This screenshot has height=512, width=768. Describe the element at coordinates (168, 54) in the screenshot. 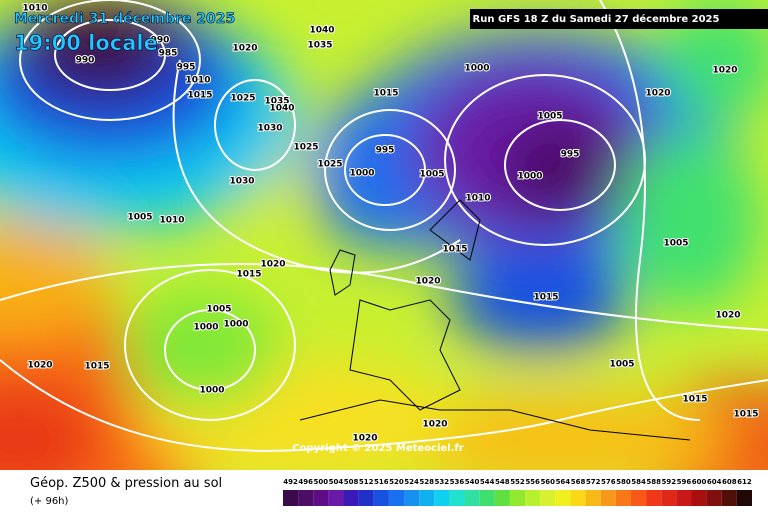

I see `isobar-label: 985` at that location.